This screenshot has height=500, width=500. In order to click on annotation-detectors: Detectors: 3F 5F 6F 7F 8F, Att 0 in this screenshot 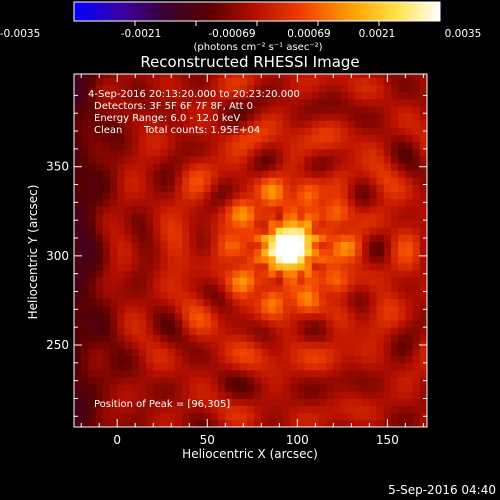, I will do `click(173, 106)`.